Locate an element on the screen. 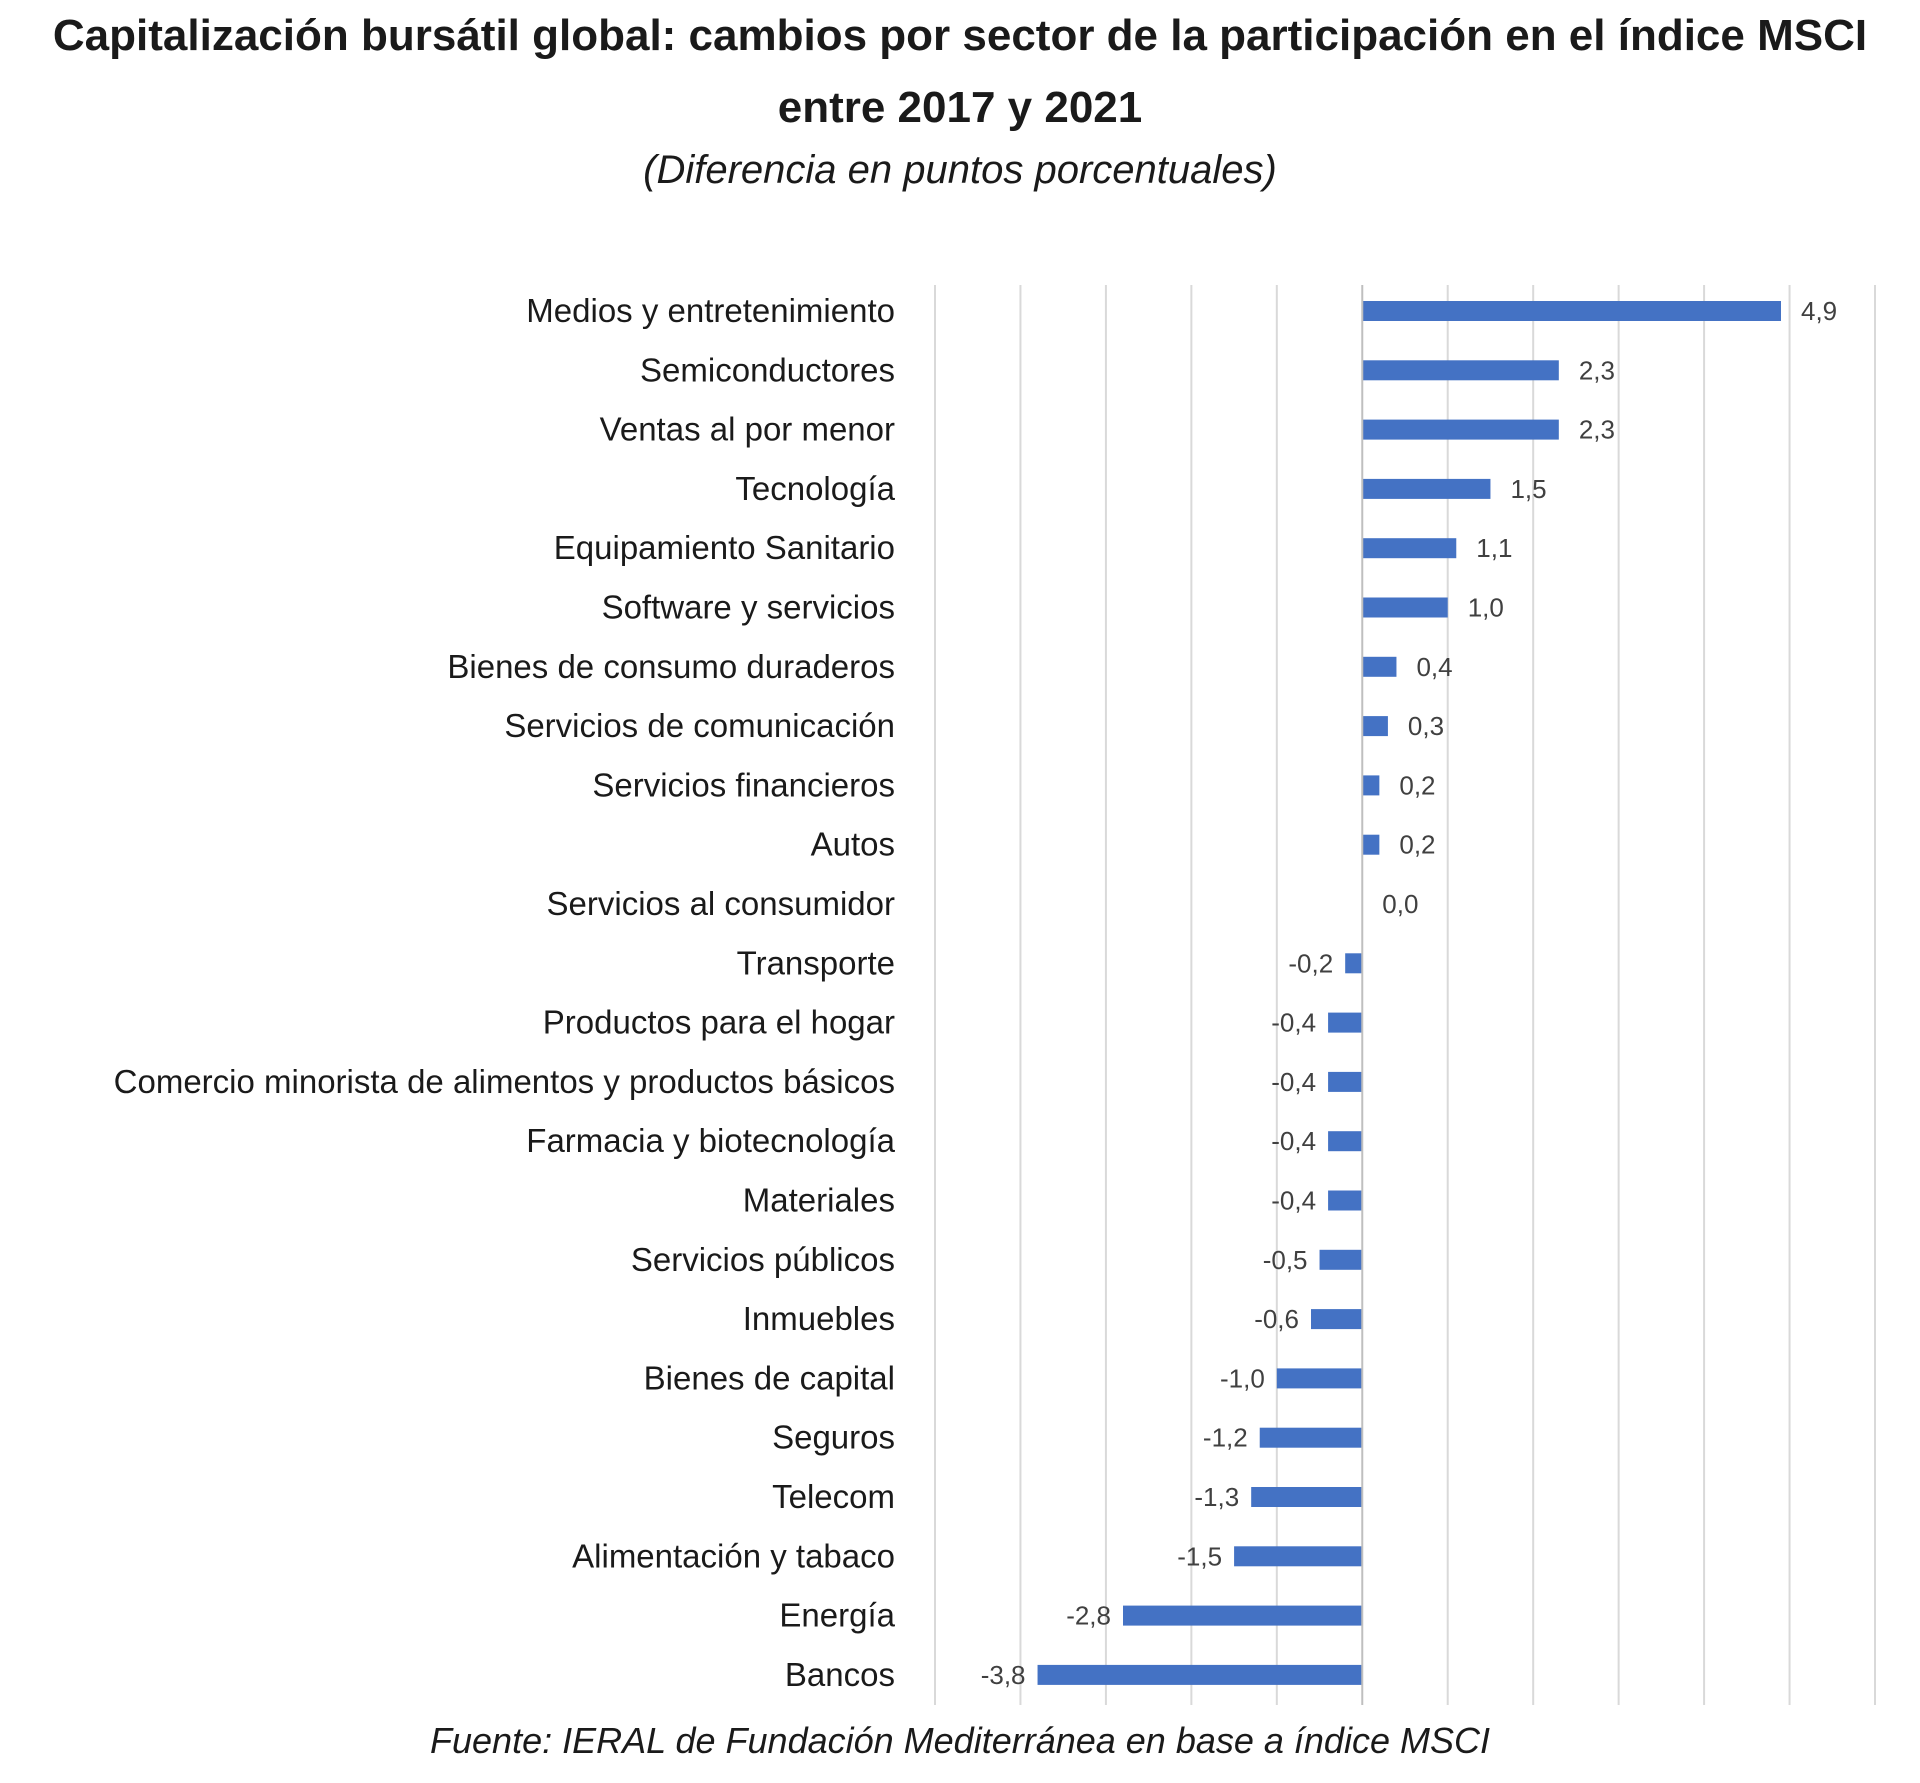 This screenshot has height=1783, width=1920. value-label: -1,5 is located at coordinates (1199, 1556).